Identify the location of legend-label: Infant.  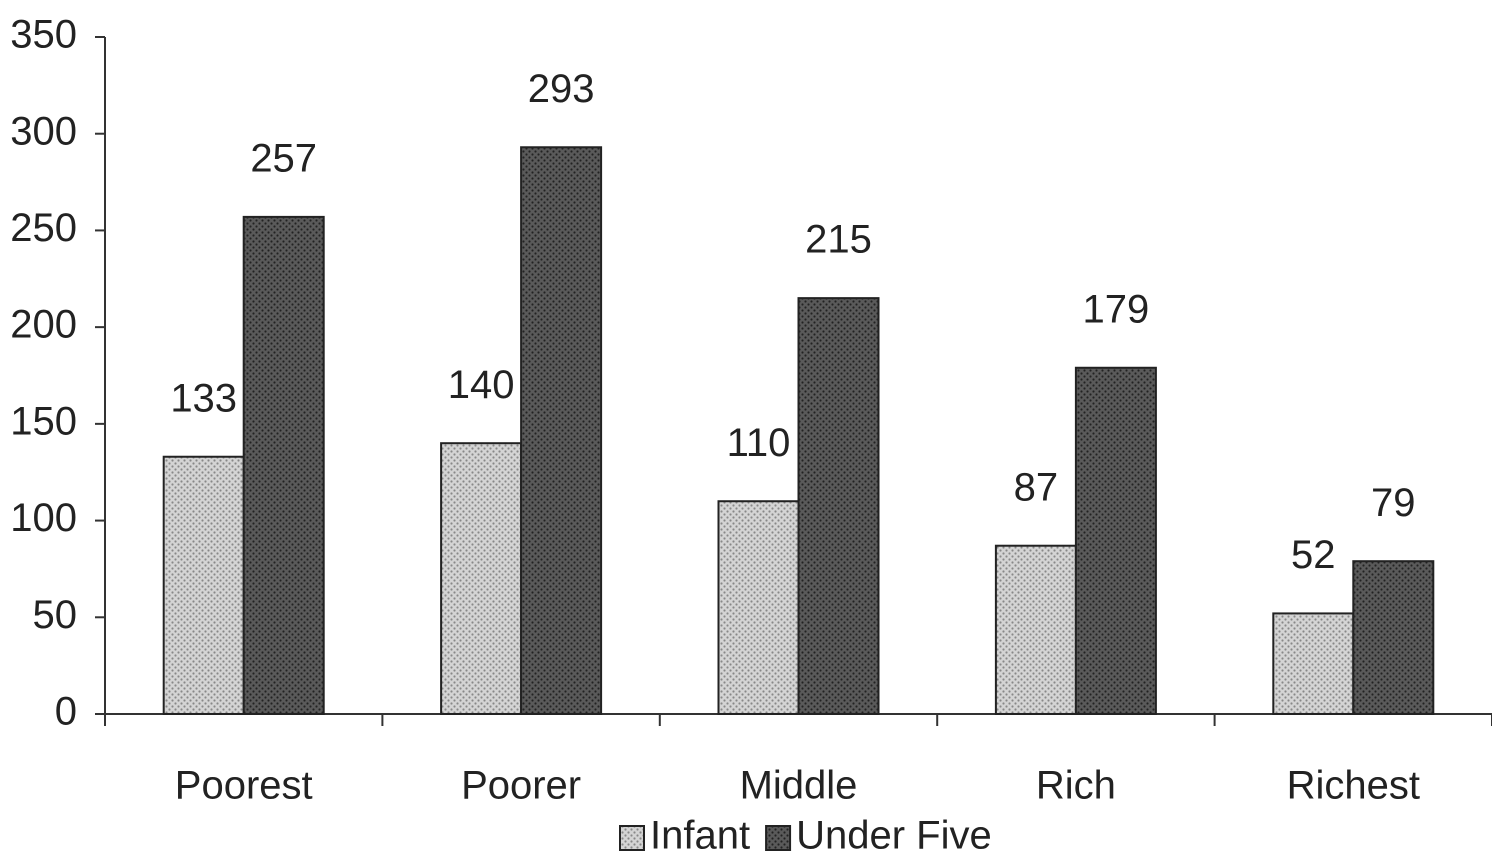
(700, 836).